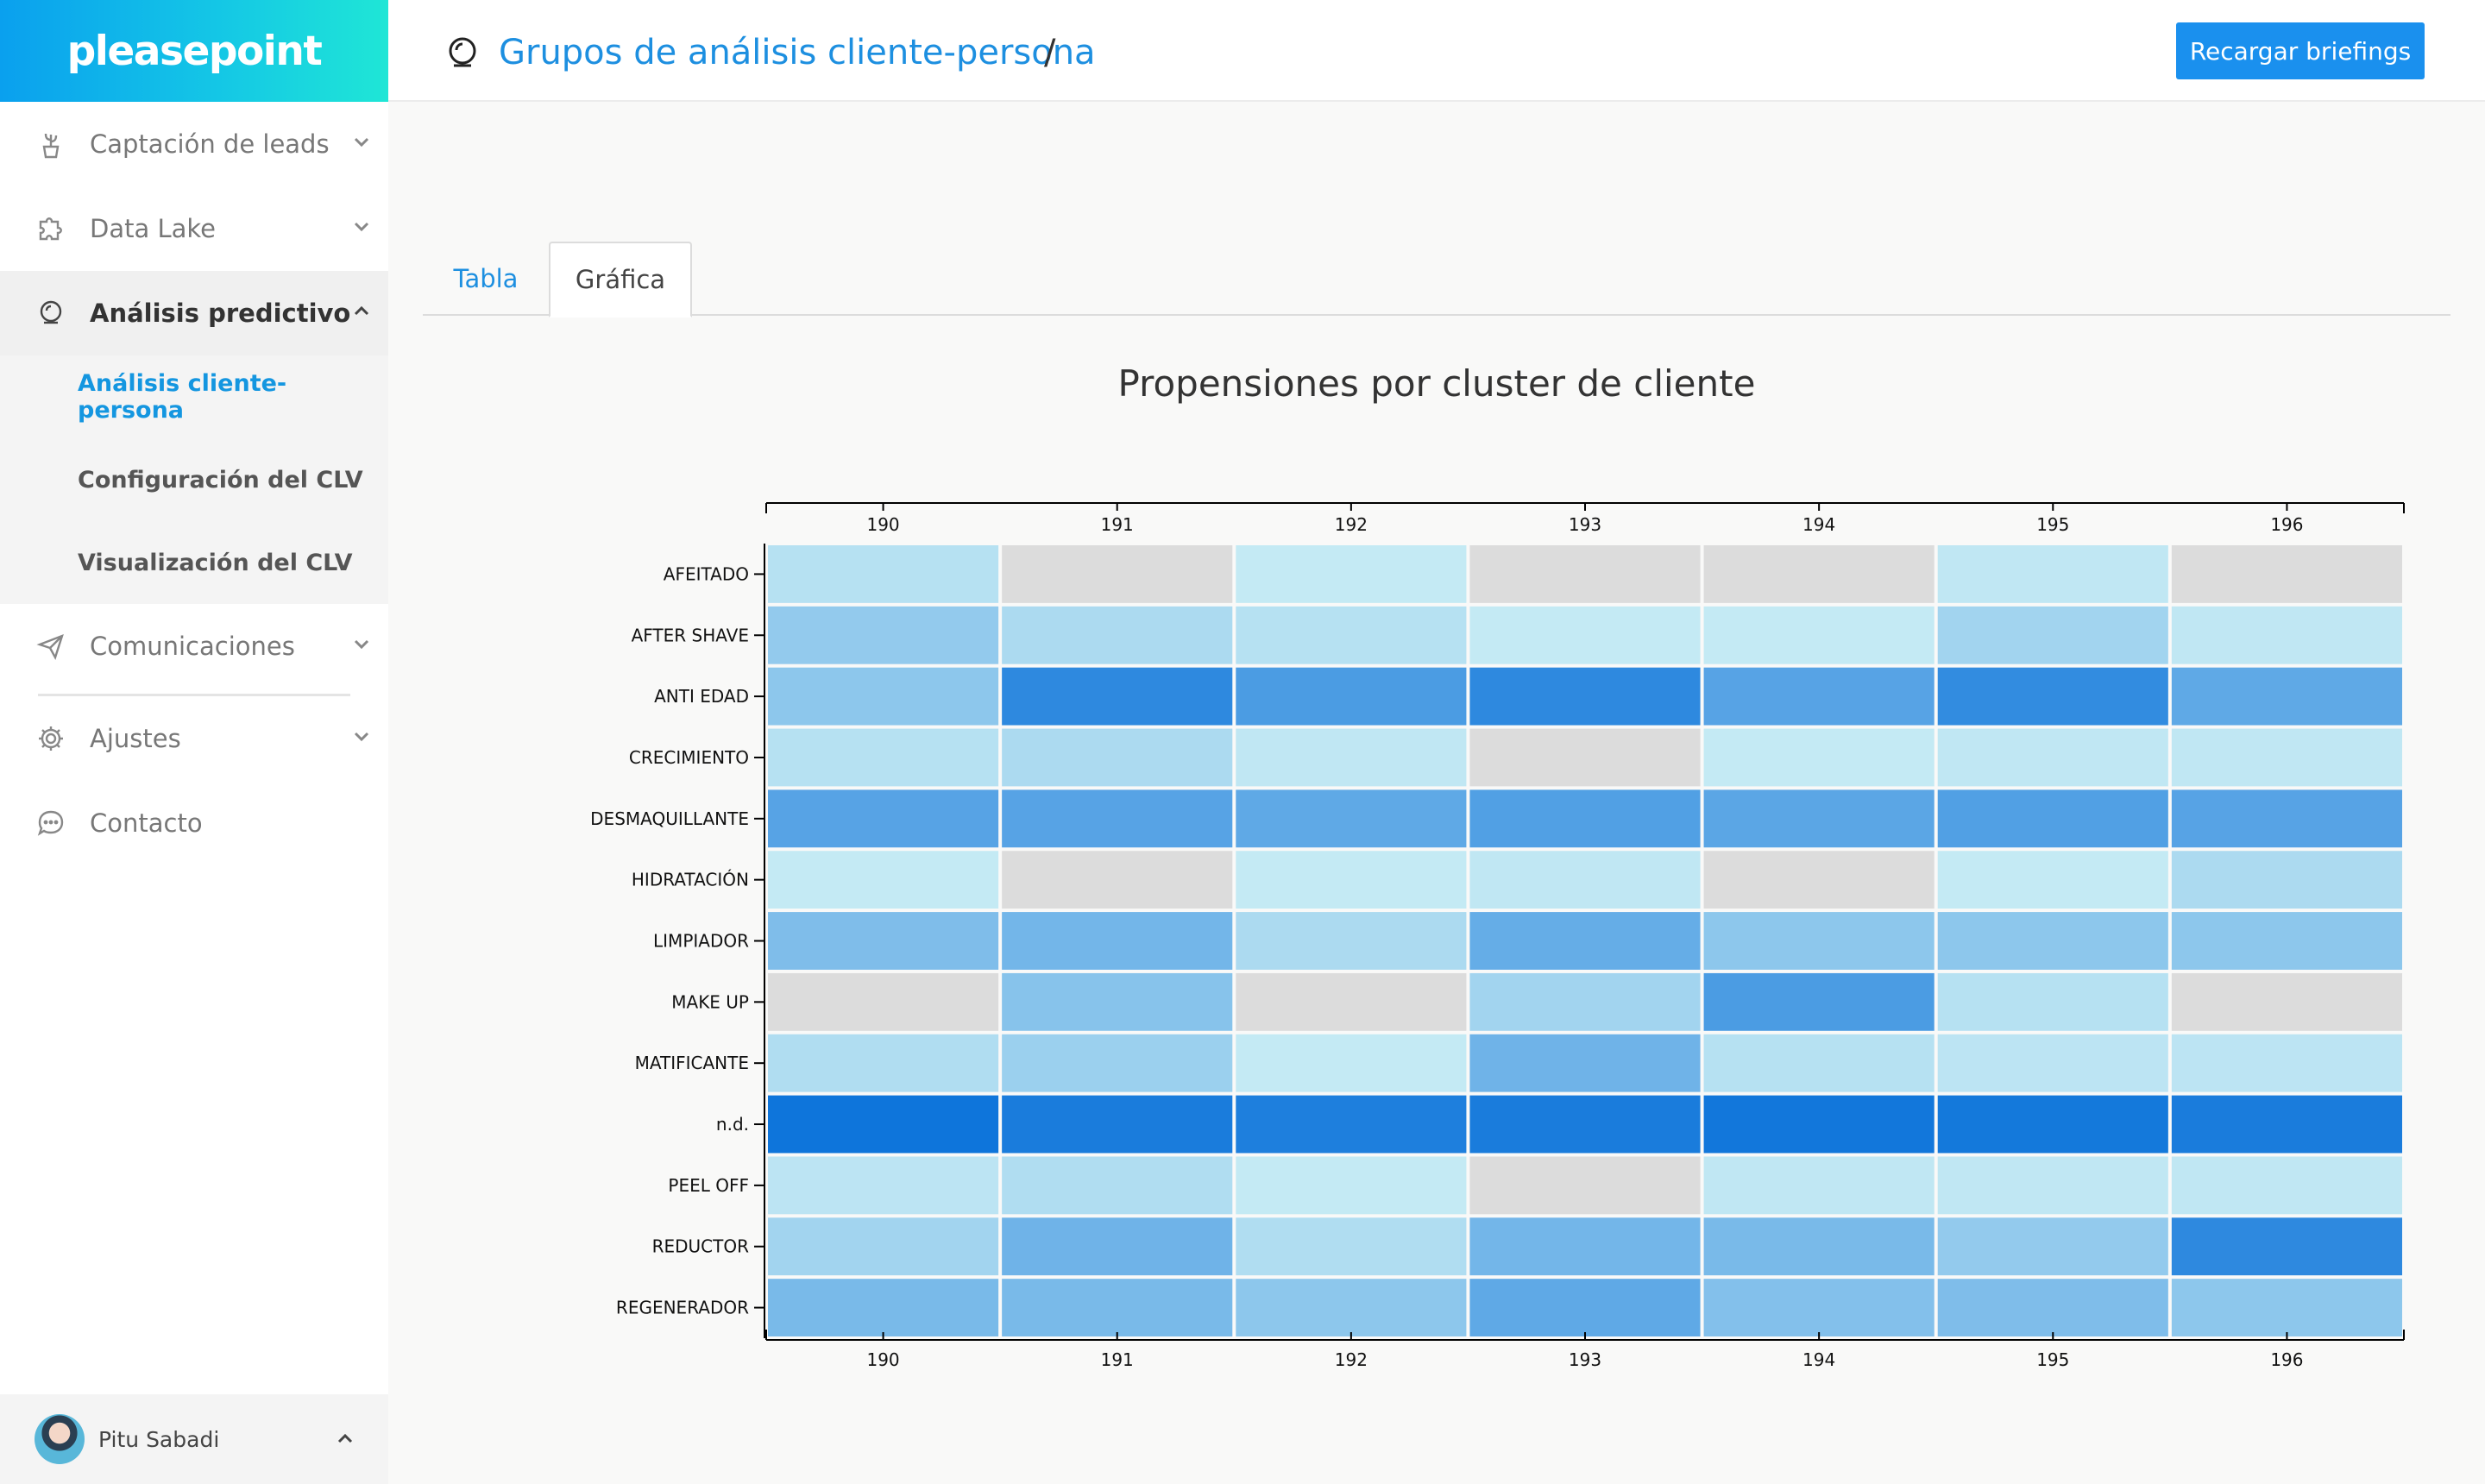  Describe the element at coordinates (194, 695) in the screenshot. I see `sidebar-divider` at that location.